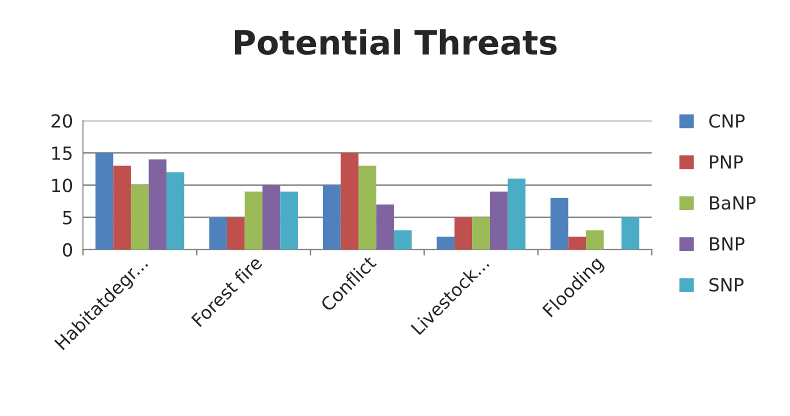 This screenshot has height=416, width=790. What do you see at coordinates (67, 217) in the screenshot?
I see `y-tick-label: 5` at bounding box center [67, 217].